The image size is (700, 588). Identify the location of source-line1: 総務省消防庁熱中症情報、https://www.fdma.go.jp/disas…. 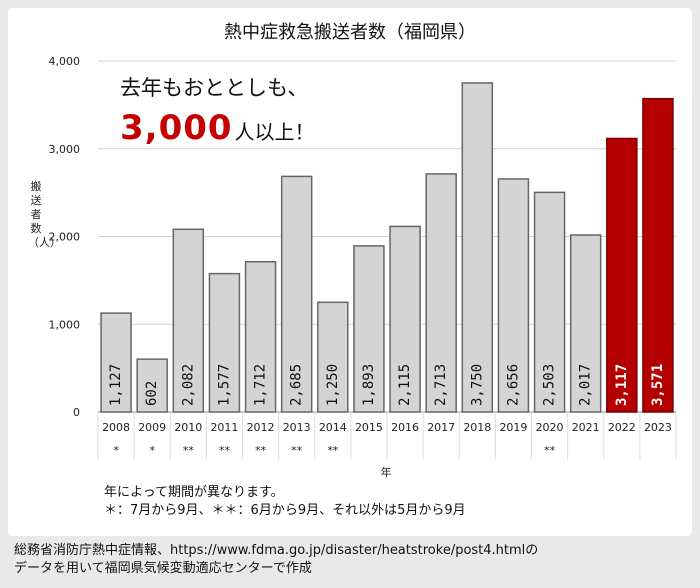
(276, 550).